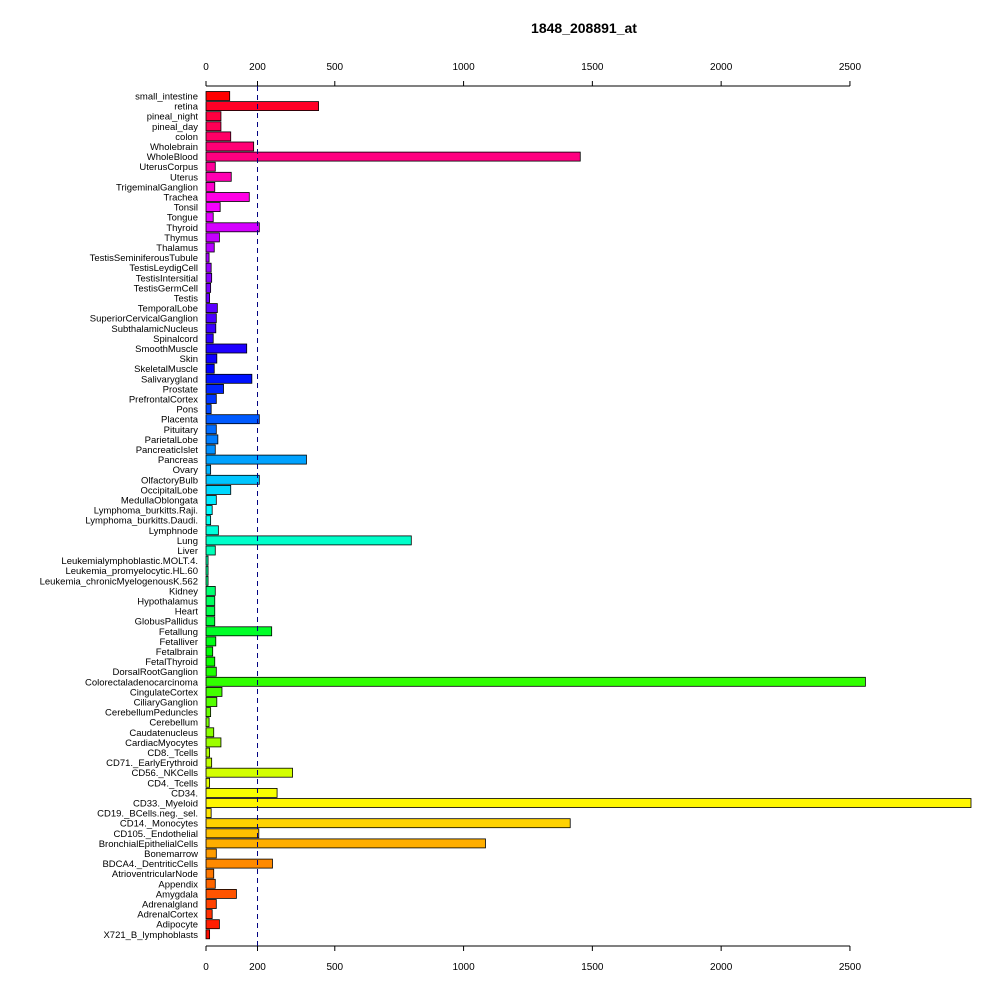 The height and width of the screenshot is (1000, 1000). I want to click on category-label: Lung, so click(187, 541).